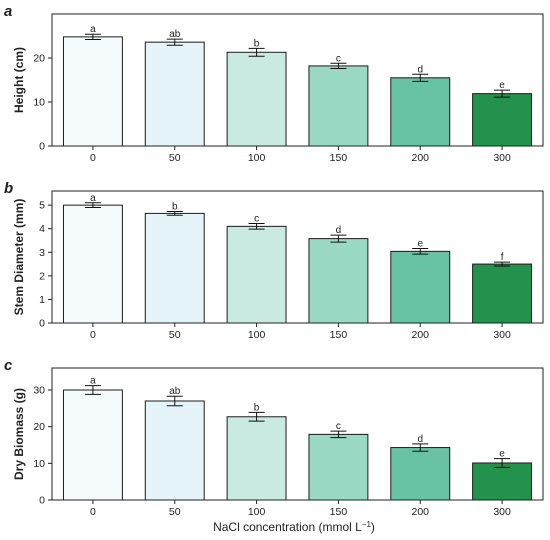  What do you see at coordinates (287, 527) in the screenshot?
I see `x-axis-title-main: NaCl concentration (mmol L` at bounding box center [287, 527].